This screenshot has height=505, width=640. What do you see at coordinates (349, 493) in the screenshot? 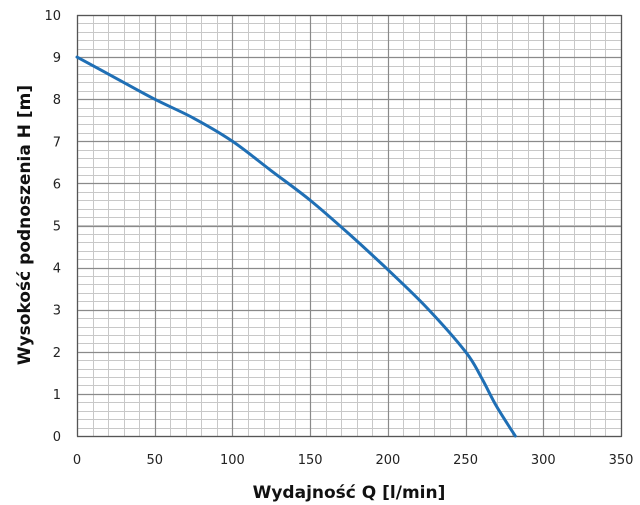
I see `x-axis-label: Wydajność Q [l/min]` at bounding box center [349, 493].